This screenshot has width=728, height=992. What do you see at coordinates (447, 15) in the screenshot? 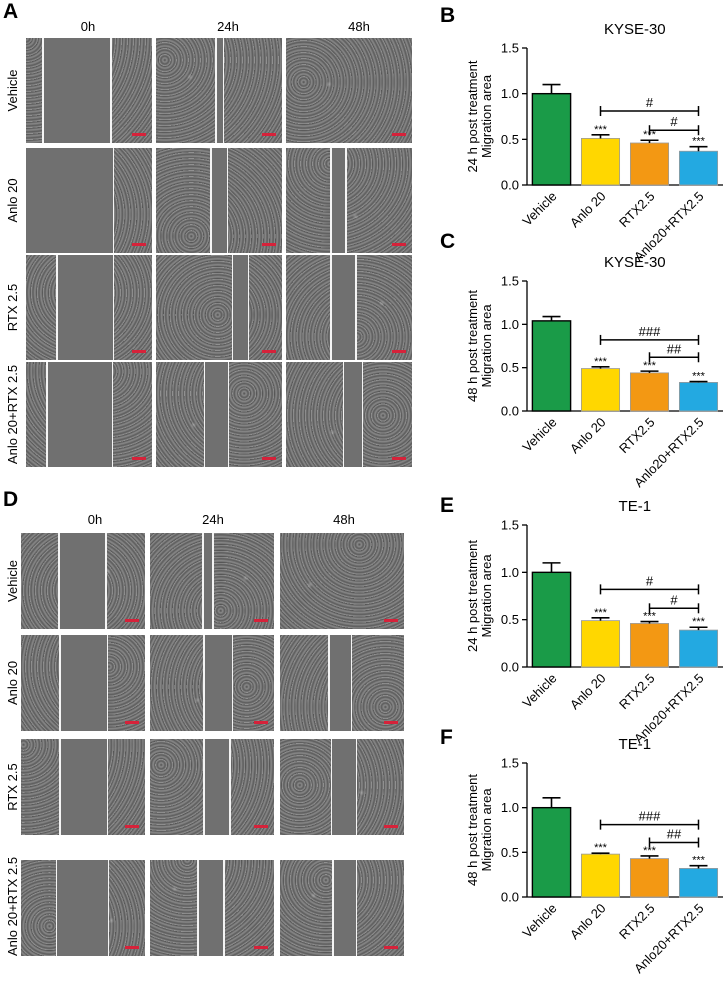
I see `panel-label-b: B` at bounding box center [447, 15].